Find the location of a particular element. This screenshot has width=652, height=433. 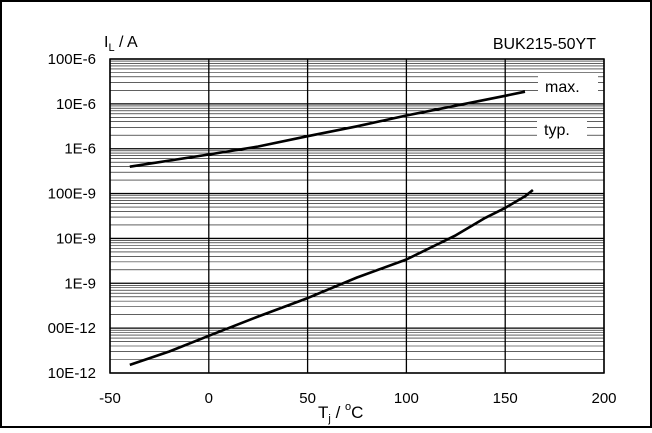

y-tick-label: 1E-9 is located at coordinates (80, 283).